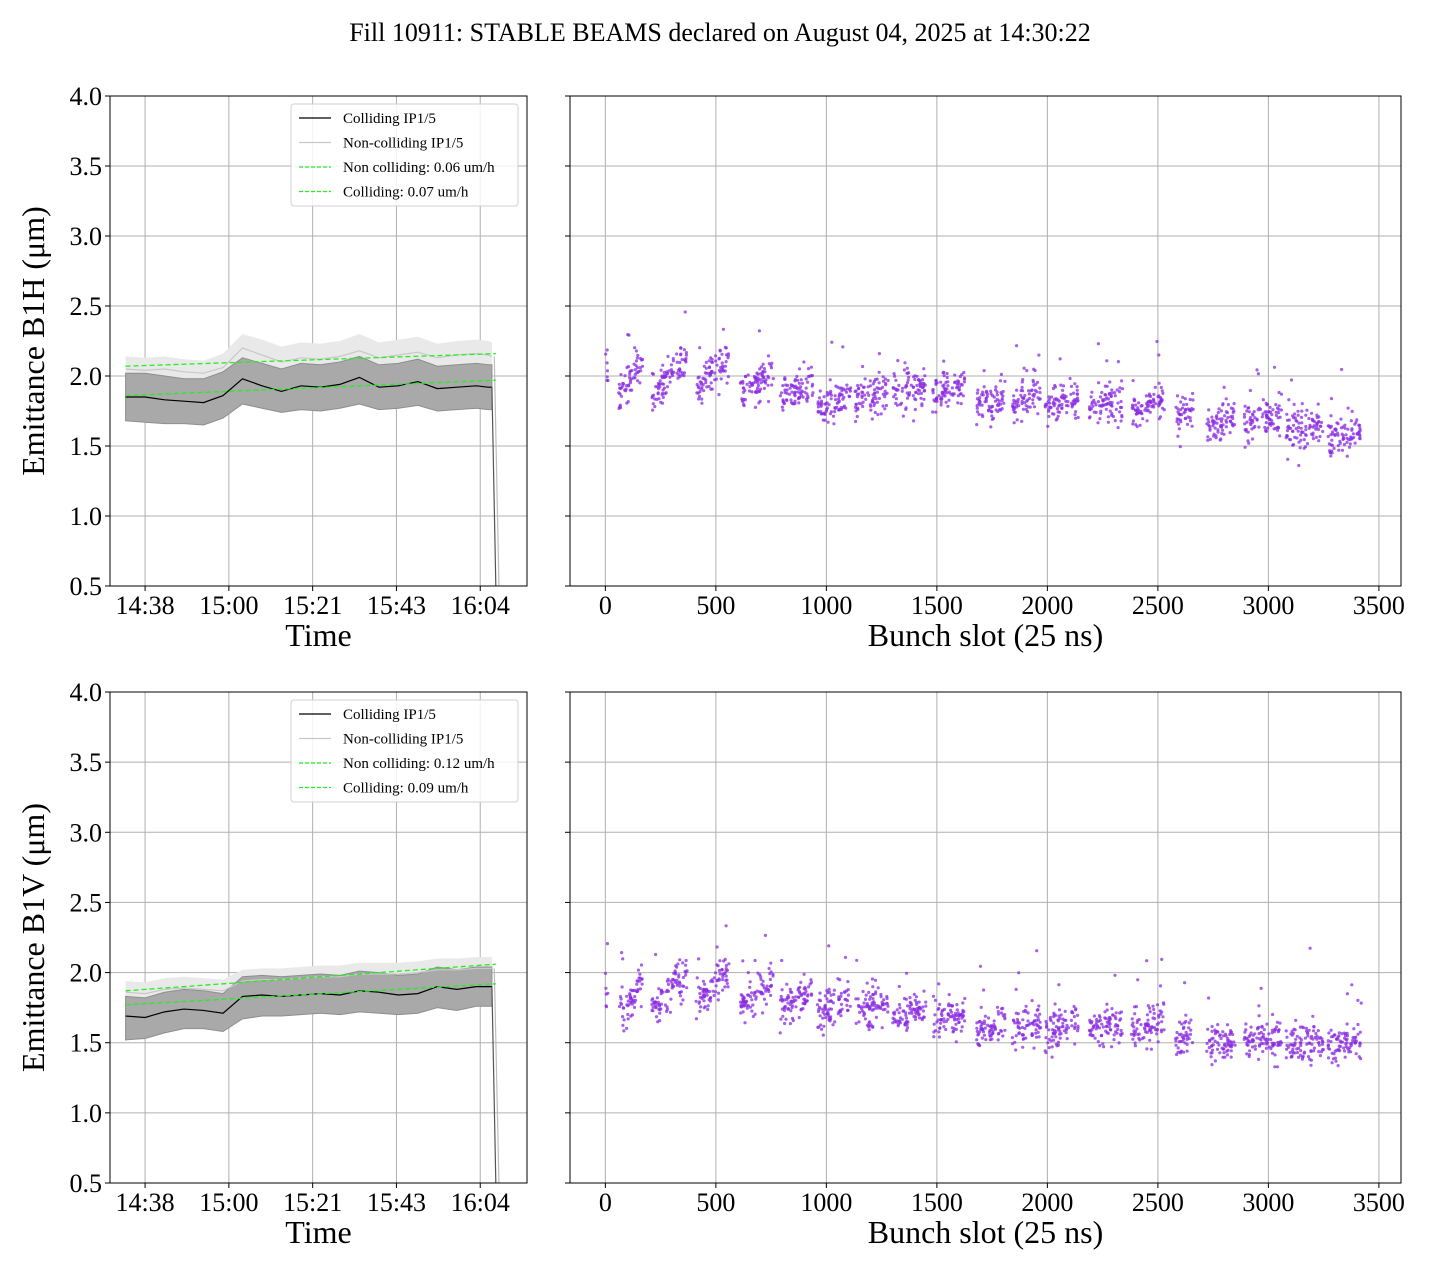 This screenshot has height=1280, width=1440. What do you see at coordinates (318, 635) in the screenshot?
I see `x-axis-label: Time` at bounding box center [318, 635].